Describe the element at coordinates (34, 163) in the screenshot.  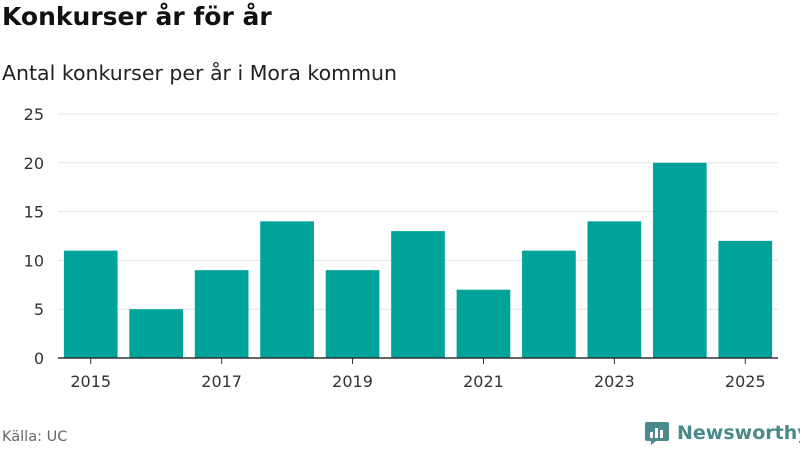
I see `y-tick-label: 20` at that location.